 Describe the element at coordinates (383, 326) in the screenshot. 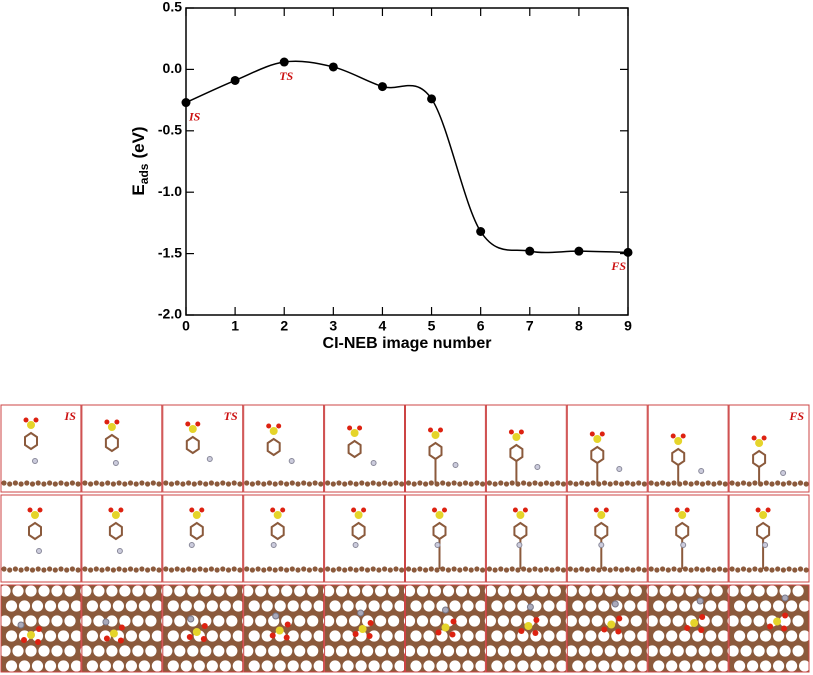

I see `x-tick-label: 4` at that location.